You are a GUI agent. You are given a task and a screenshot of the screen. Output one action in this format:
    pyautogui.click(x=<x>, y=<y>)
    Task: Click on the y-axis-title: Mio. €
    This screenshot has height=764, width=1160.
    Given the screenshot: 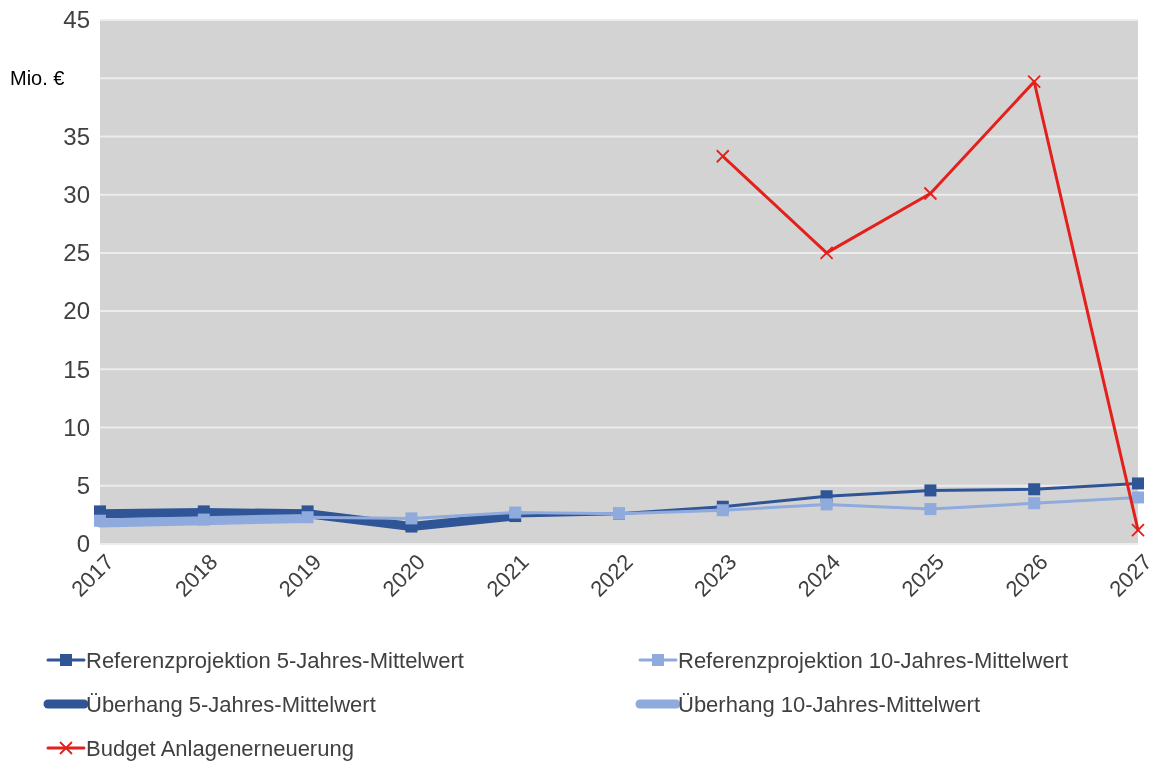 What is the action you would take?
    pyautogui.click(x=37, y=78)
    